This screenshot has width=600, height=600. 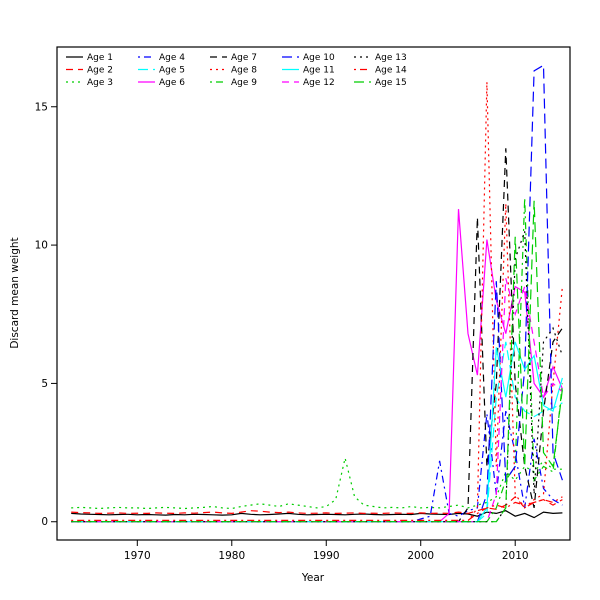 I want to click on x-tick-label: 2000, so click(x=420, y=556).